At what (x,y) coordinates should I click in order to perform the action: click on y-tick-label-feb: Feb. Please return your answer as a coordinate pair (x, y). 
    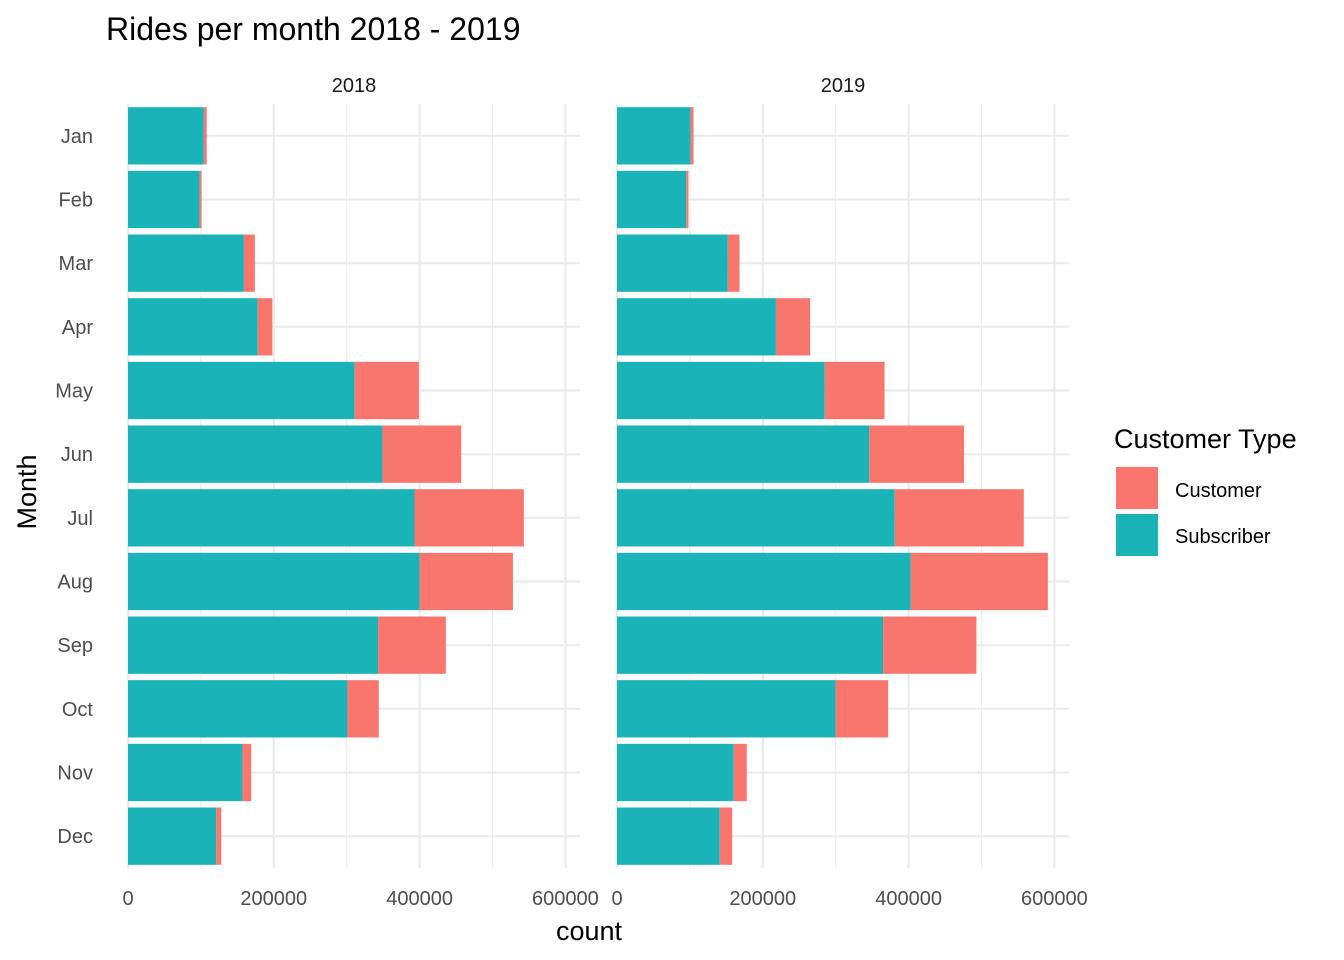
    Looking at the image, I should click on (76, 201).